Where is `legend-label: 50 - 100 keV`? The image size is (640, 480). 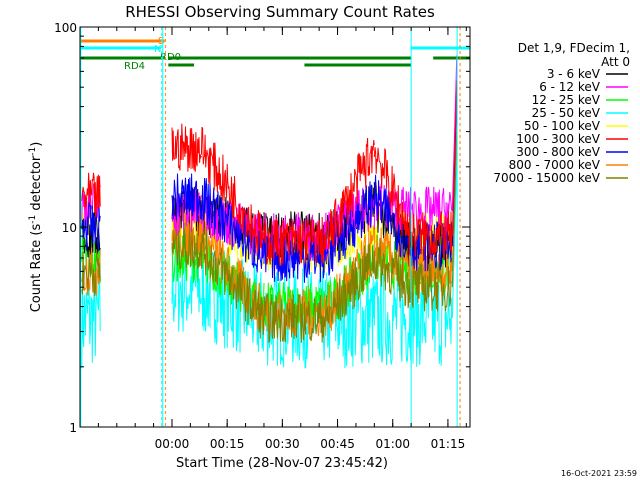
legend-label: 50 - 100 keV is located at coordinates (562, 126).